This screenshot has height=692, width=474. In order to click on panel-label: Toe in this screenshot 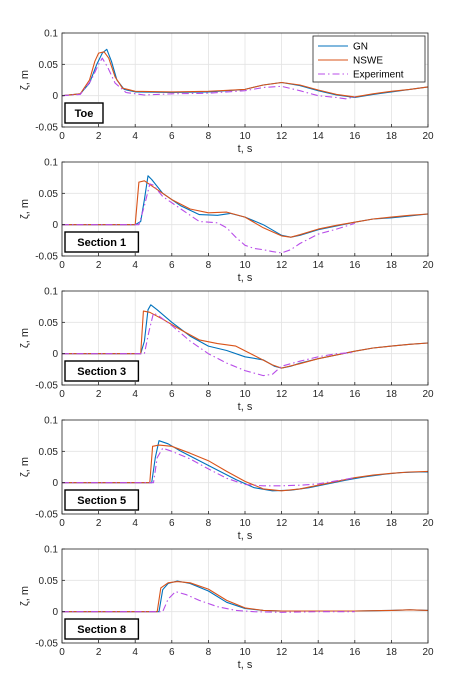, I will do `click(84, 114)`.